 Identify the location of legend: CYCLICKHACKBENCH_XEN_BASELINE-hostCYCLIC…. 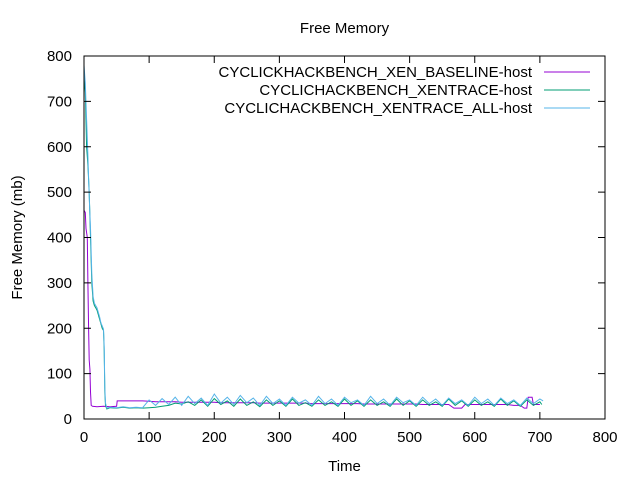
(404, 90).